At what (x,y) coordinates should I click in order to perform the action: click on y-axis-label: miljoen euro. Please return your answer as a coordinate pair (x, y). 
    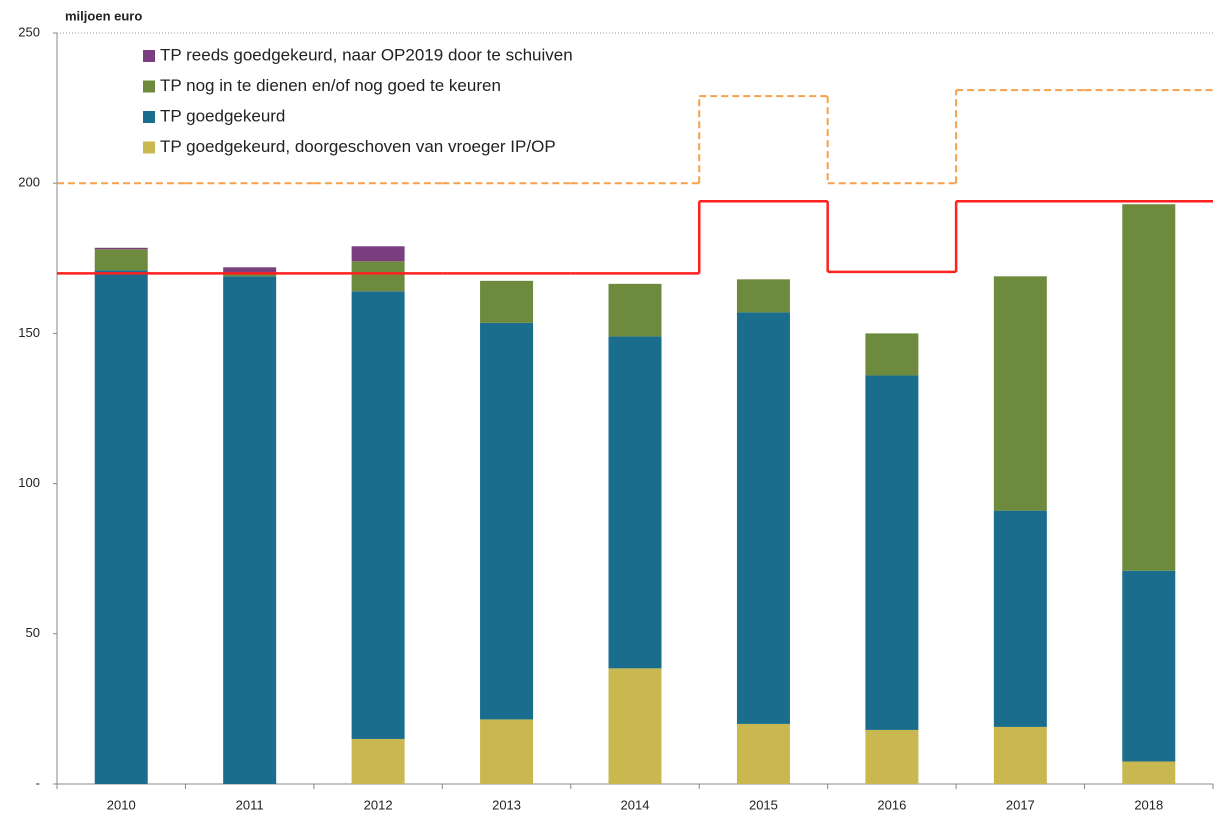
    Looking at the image, I should click on (103, 15).